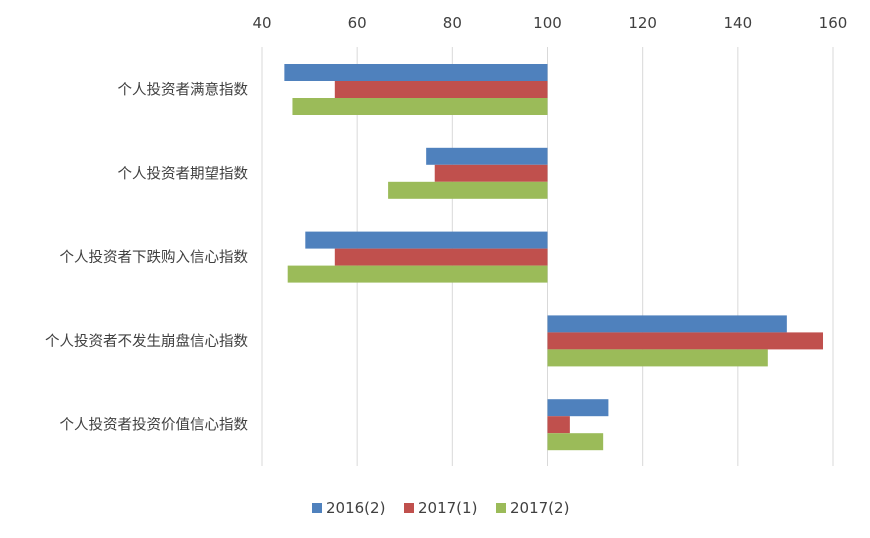  Describe the element at coordinates (441, 257) in the screenshot. I see `bar-2017(1)-2` at that location.